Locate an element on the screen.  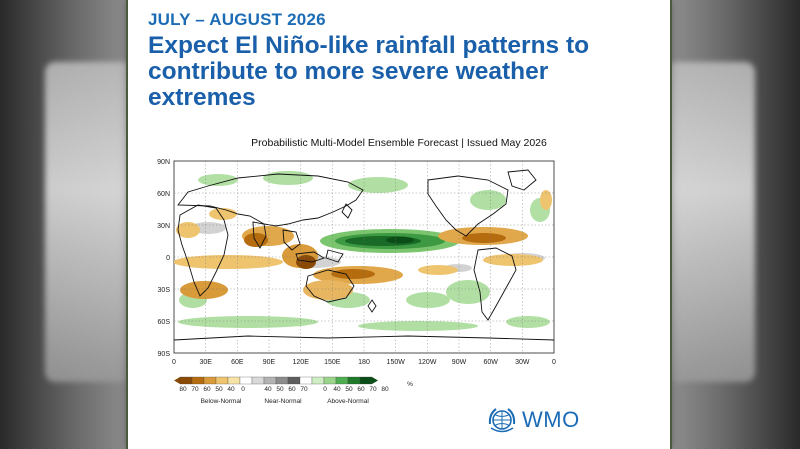
above-normal-strong is located at coordinates (390, 241).